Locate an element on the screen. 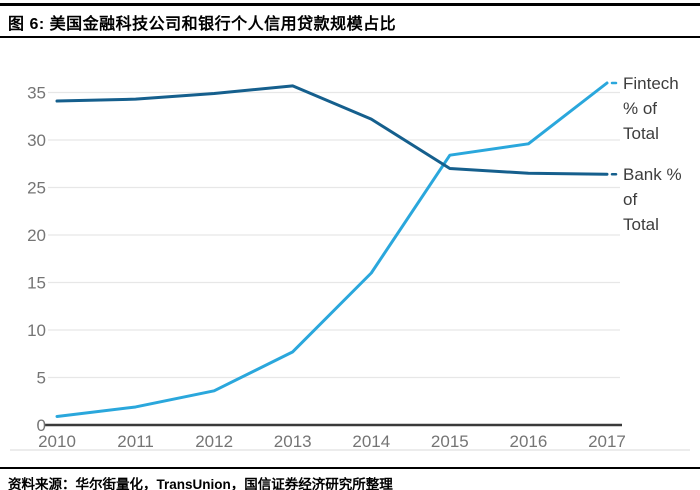 This screenshot has width=700, height=490. y-tick-label: 5 is located at coordinates (41, 378).